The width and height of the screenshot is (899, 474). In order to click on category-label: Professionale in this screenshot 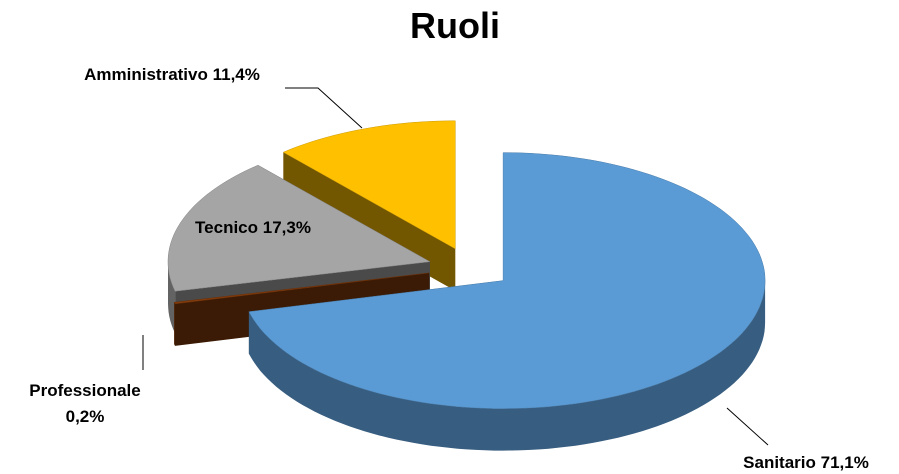, I will do `click(85, 390)`.